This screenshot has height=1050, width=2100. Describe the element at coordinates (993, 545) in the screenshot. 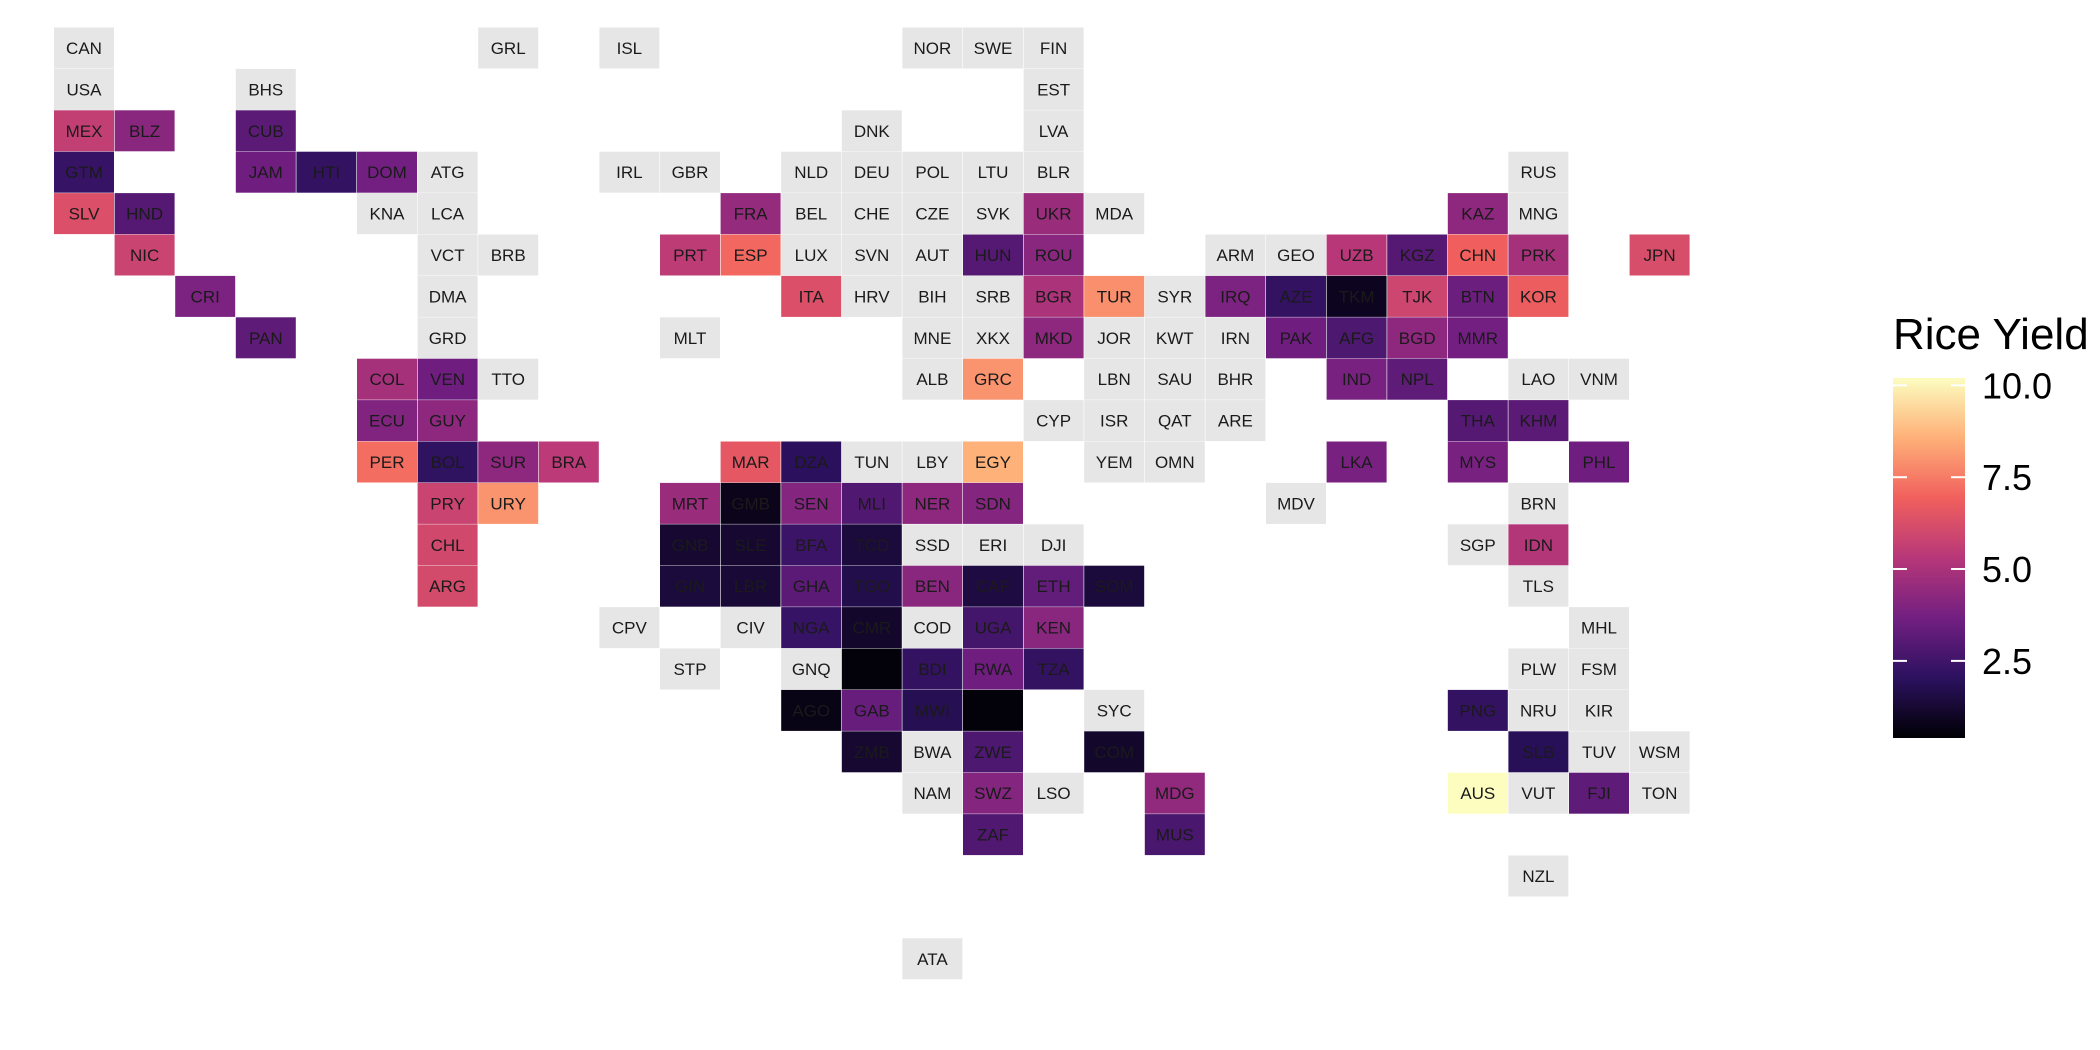

I see `tile-eri: ERI` at that location.